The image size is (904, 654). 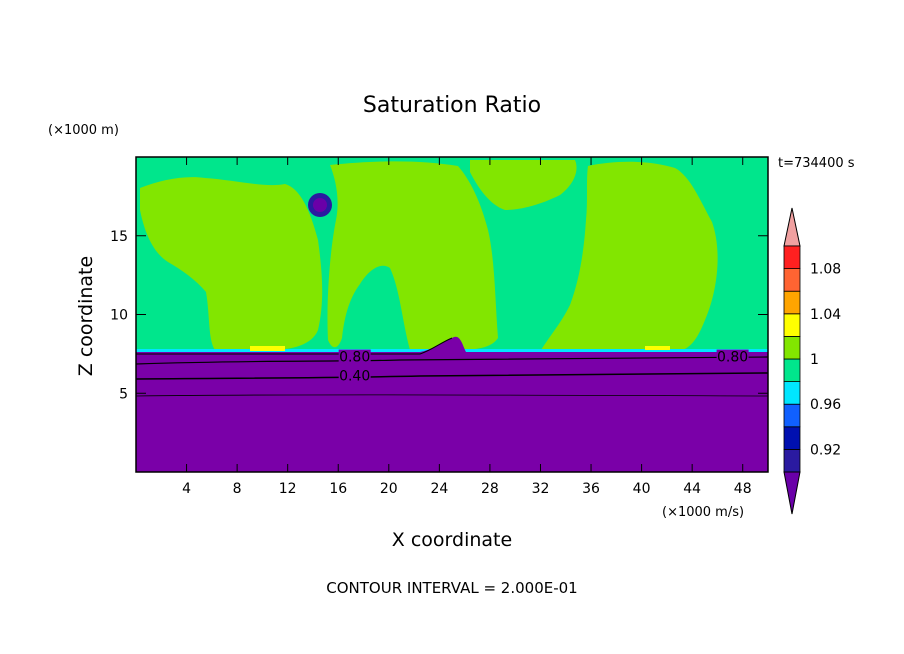 What do you see at coordinates (338, 489) in the screenshot?
I see `x-tick-label: 16` at bounding box center [338, 489].